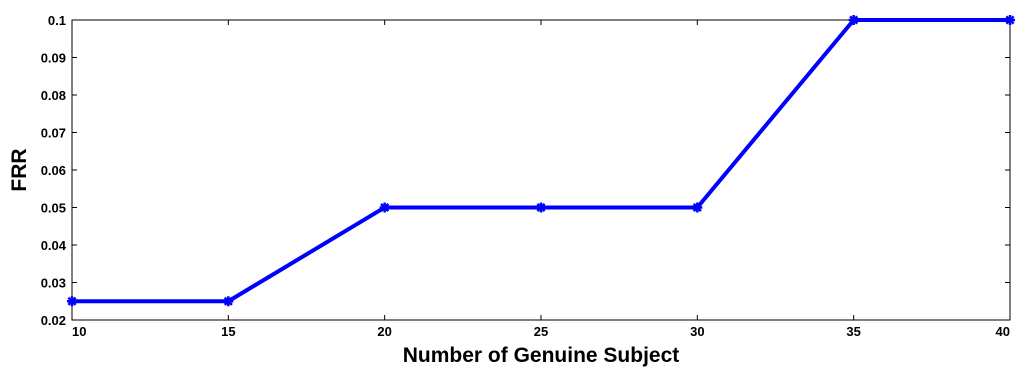 This screenshot has width=1020, height=372. I want to click on y-axis-title: FRR, so click(19, 169).